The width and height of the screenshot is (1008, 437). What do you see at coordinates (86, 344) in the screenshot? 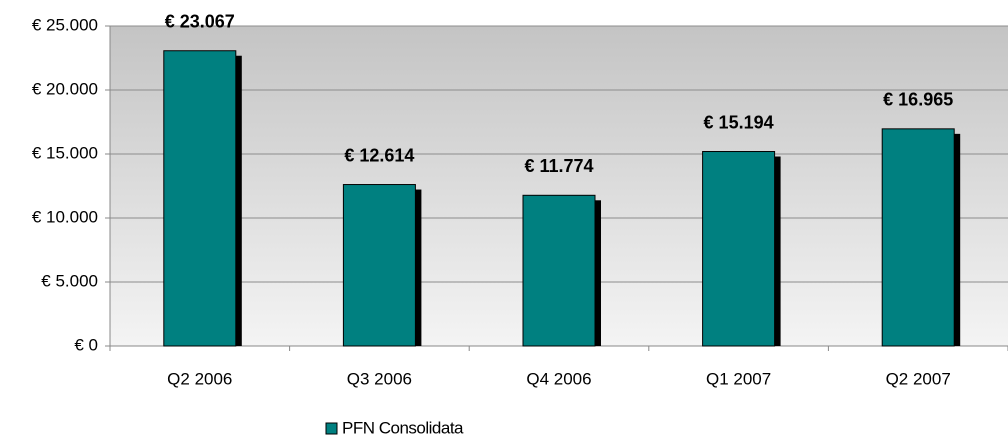
I see `y-tick-label: € 0` at bounding box center [86, 344].